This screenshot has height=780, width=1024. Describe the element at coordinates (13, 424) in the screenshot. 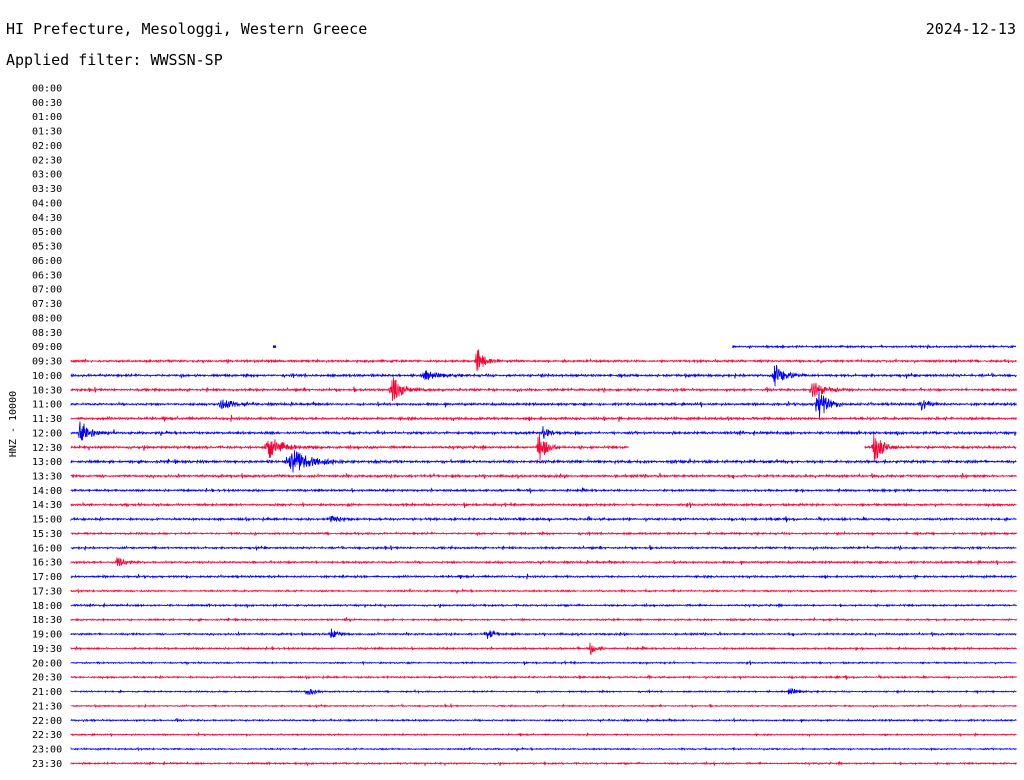

I see `y-axis-label: HNZ - 10000` at that location.